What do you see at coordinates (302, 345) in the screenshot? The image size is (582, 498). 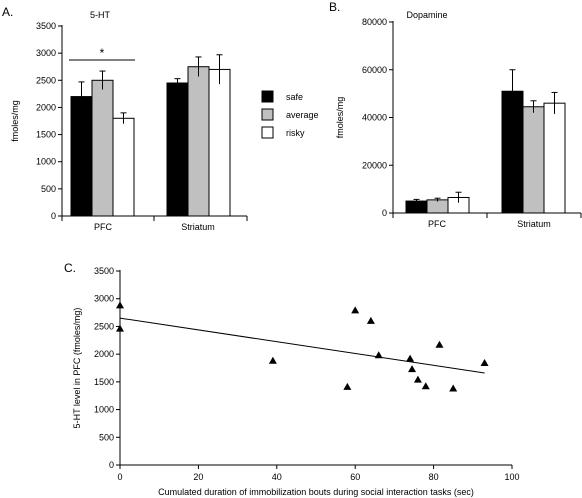 I see `trend-line` at bounding box center [302, 345].